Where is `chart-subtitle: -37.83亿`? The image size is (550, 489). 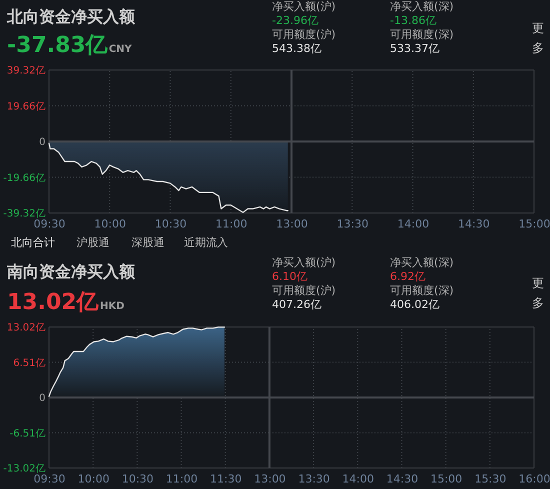
chart-subtitle: -37.83亿 is located at coordinates (58, 45).